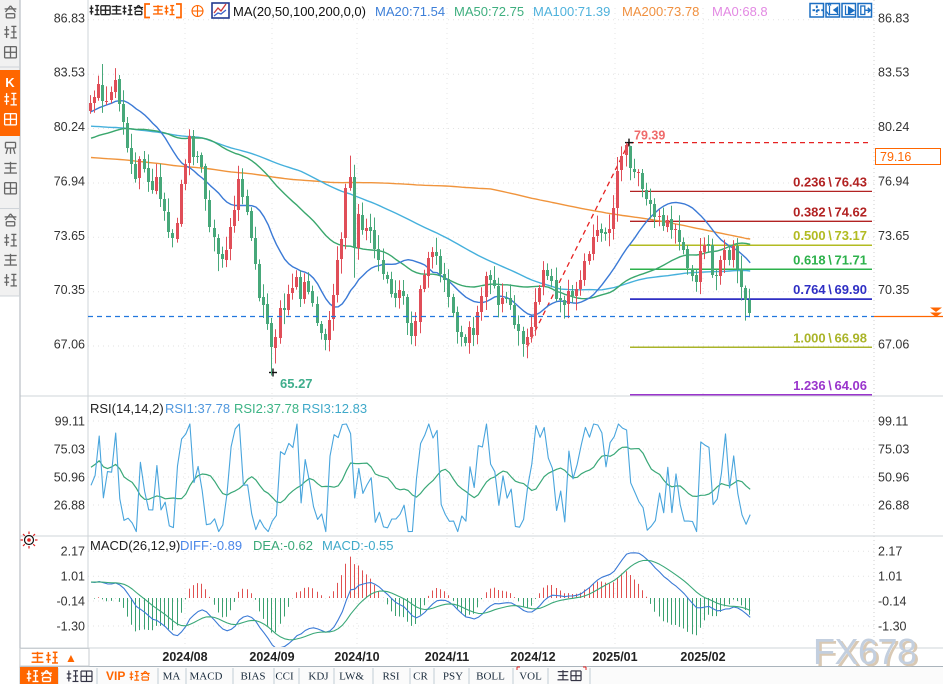 This screenshot has width=943, height=684. I want to click on svg-text: 2024/12, so click(532, 657).